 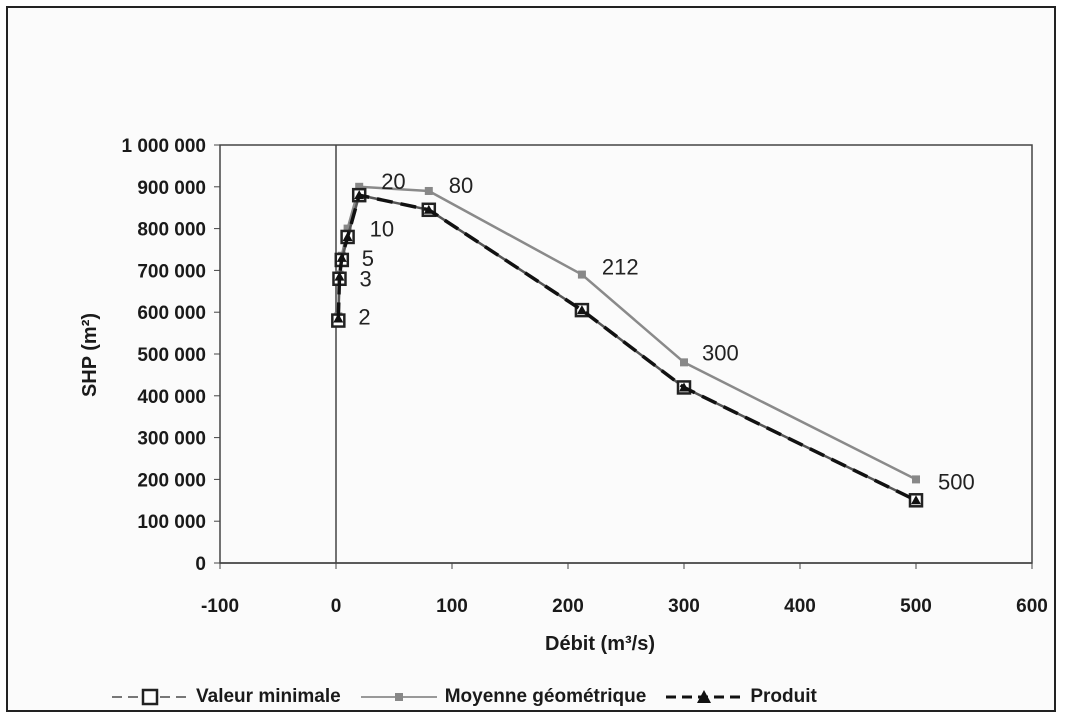 I want to click on y-tick-label: 1 000 000, so click(x=163, y=146).